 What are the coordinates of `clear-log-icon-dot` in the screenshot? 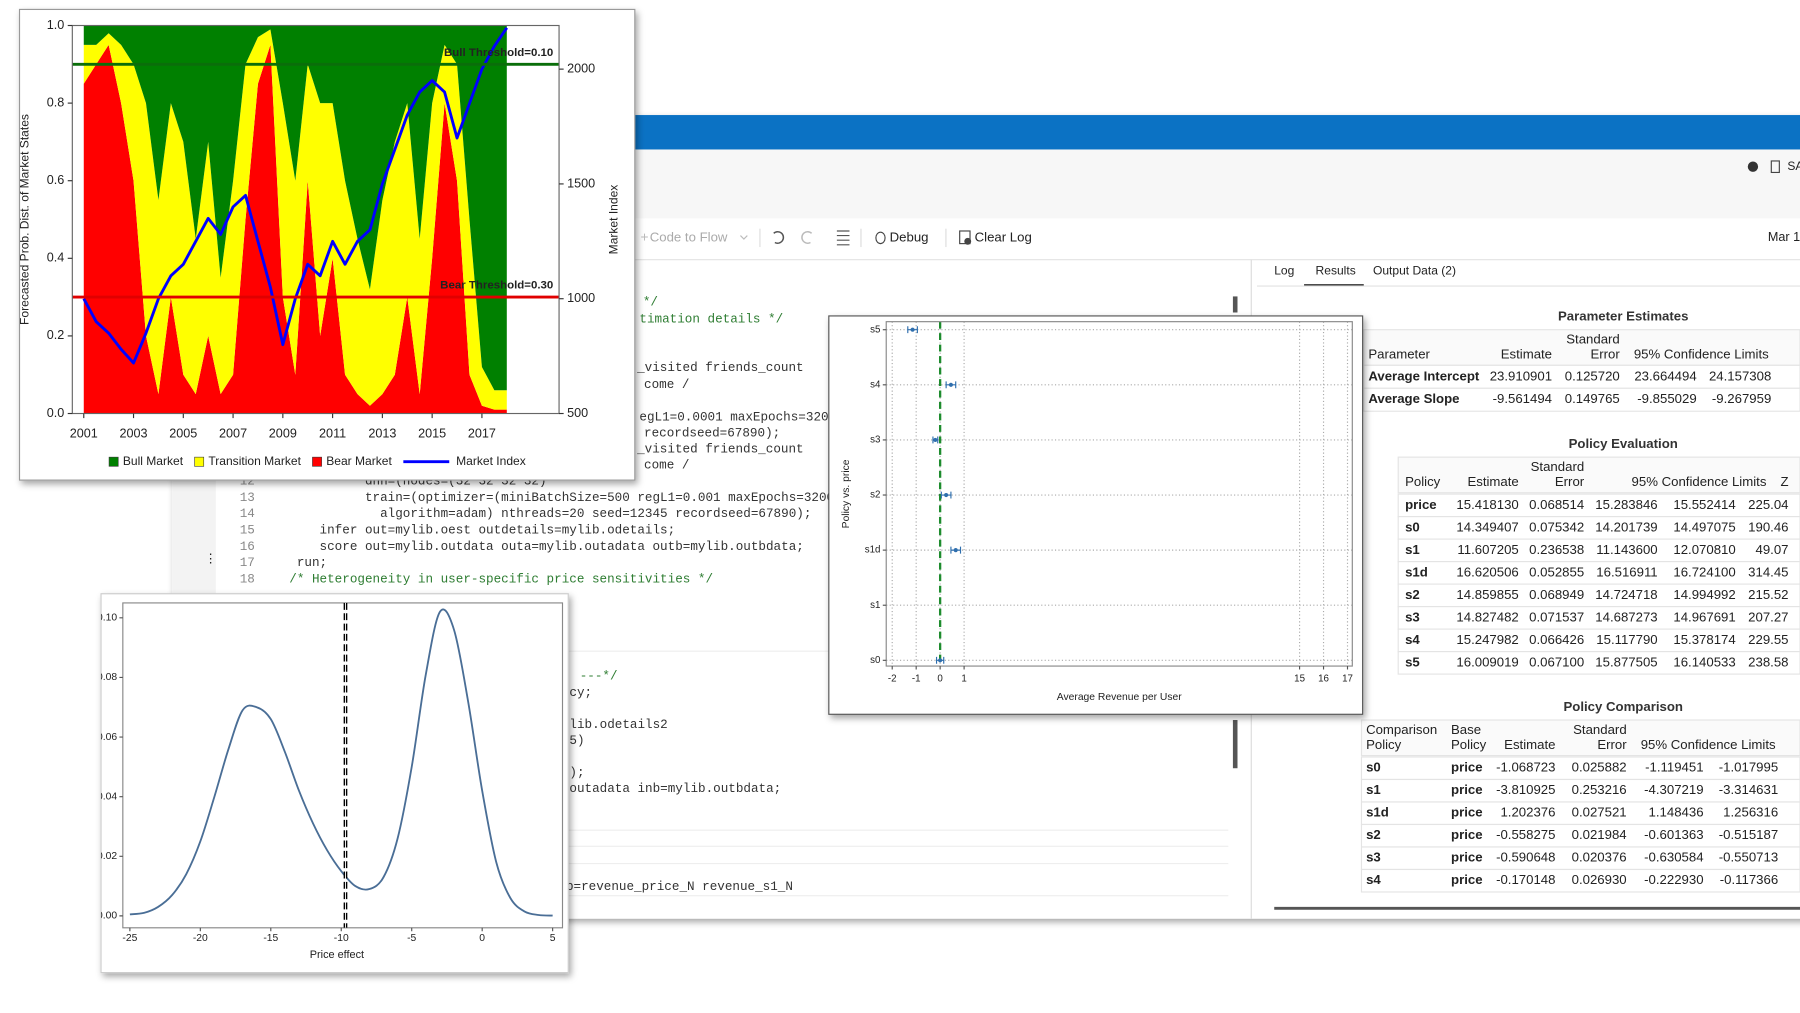 It's located at (968, 241).